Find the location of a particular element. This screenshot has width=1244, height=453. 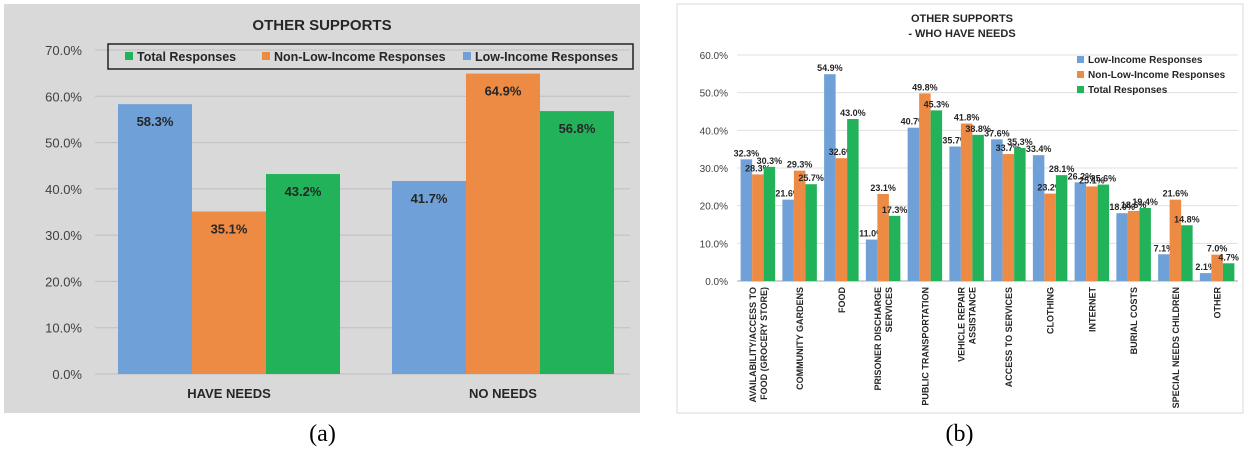

chart-b-legend-entry: Total Responses is located at coordinates (1128, 90).